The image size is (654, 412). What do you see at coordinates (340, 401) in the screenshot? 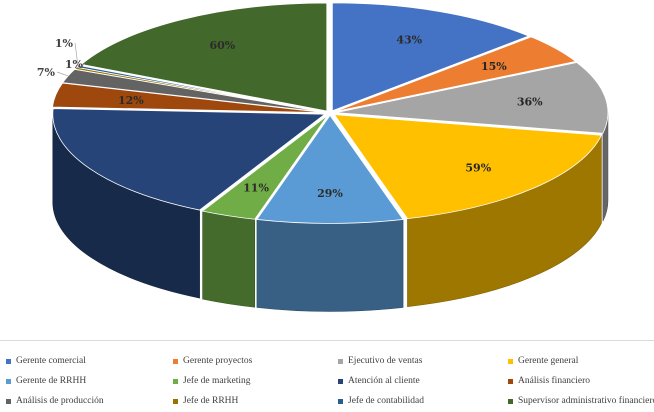
I see `legend-marker-jefe-de-contabilidad` at bounding box center [340, 401].